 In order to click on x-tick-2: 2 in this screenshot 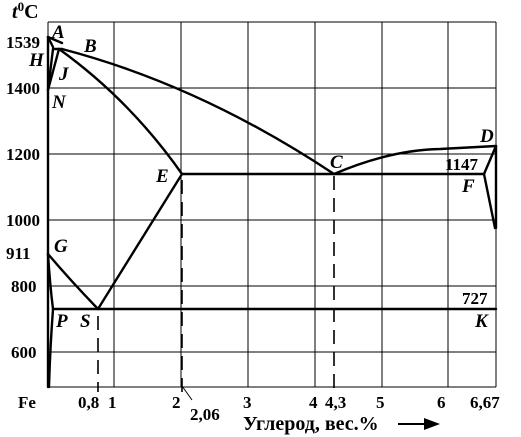, I will do `click(176, 402)`.